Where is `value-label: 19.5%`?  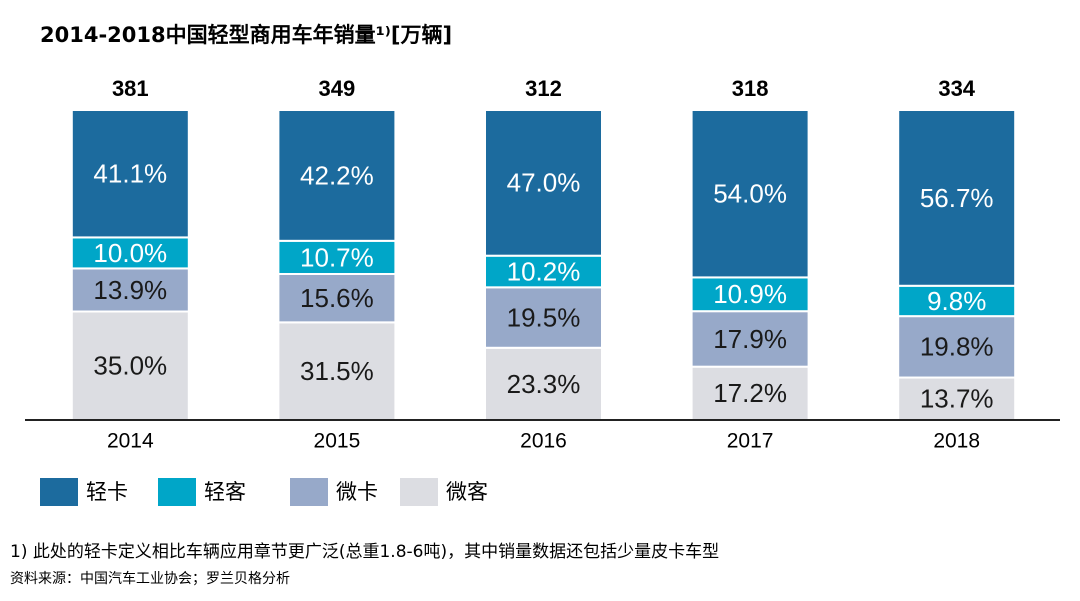
value-label: 19.5% is located at coordinates (544, 317).